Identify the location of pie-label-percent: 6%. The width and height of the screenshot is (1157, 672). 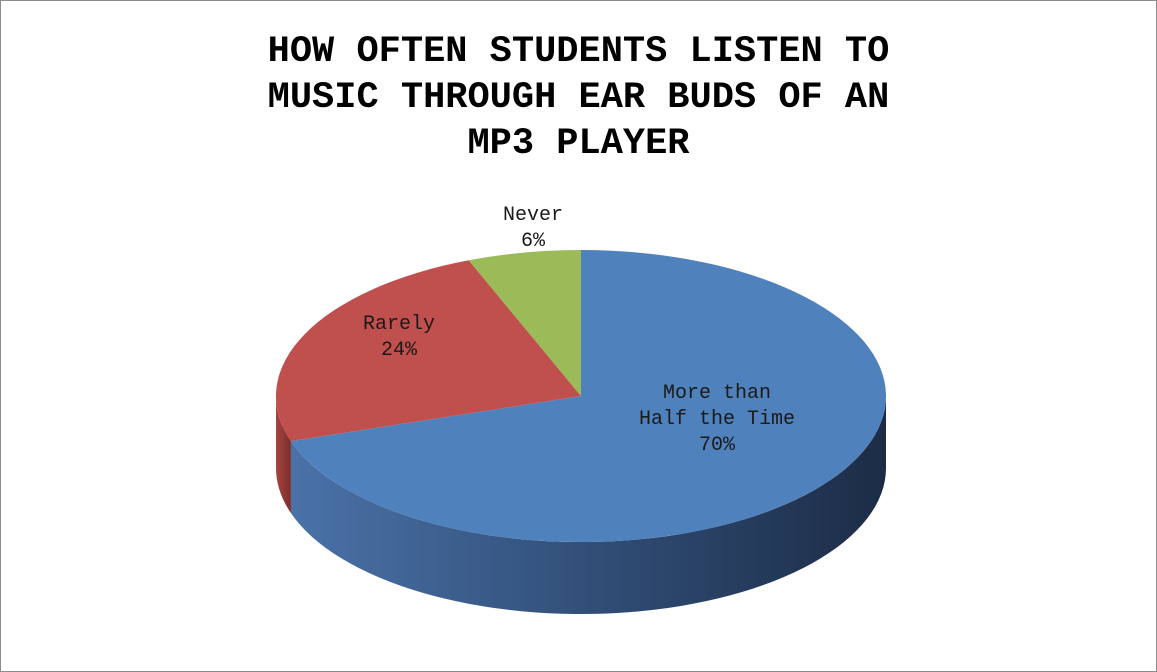
(533, 241).